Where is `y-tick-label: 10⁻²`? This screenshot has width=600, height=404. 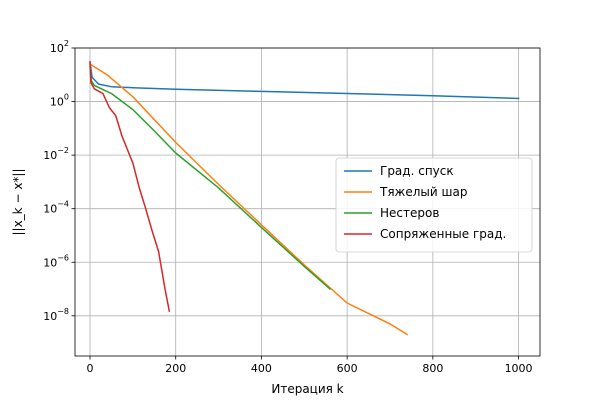 y-tick-label: 10⁻² is located at coordinates (56, 154).